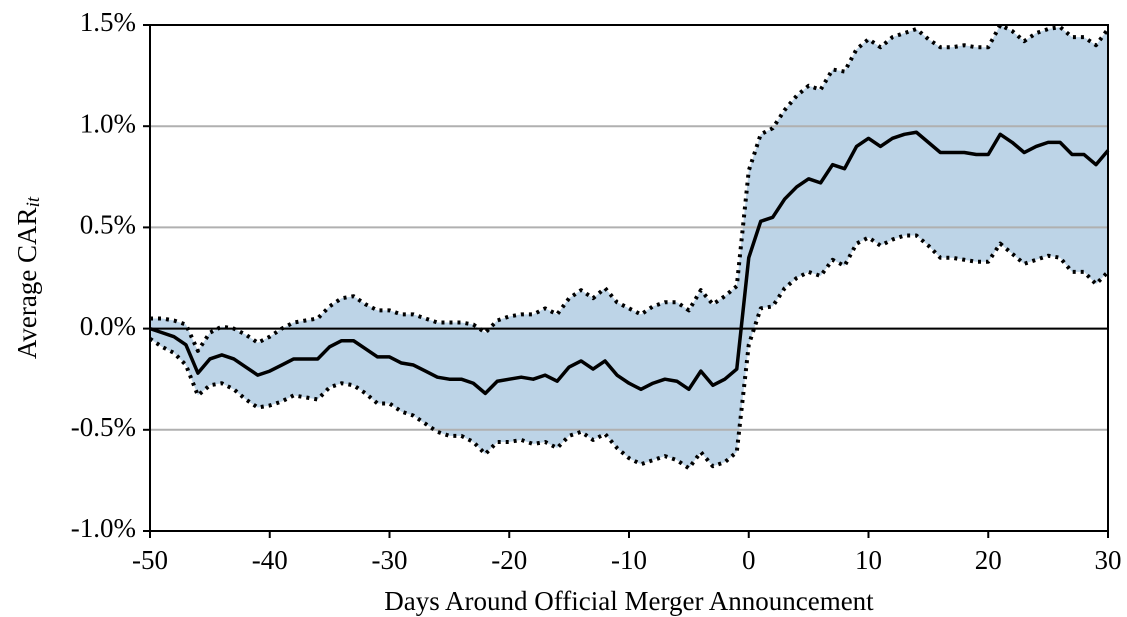  Describe the element at coordinates (108, 22) in the screenshot. I see `y-tick-label: 1.5%` at that location.